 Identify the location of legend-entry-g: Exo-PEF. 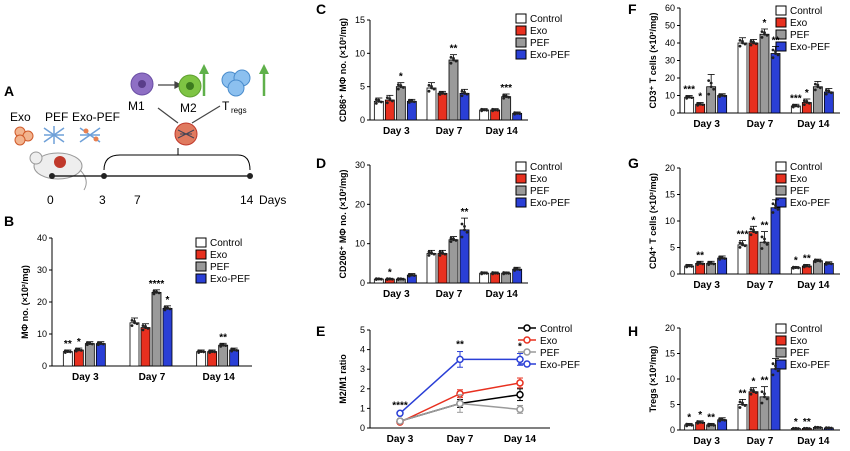
(810, 203).